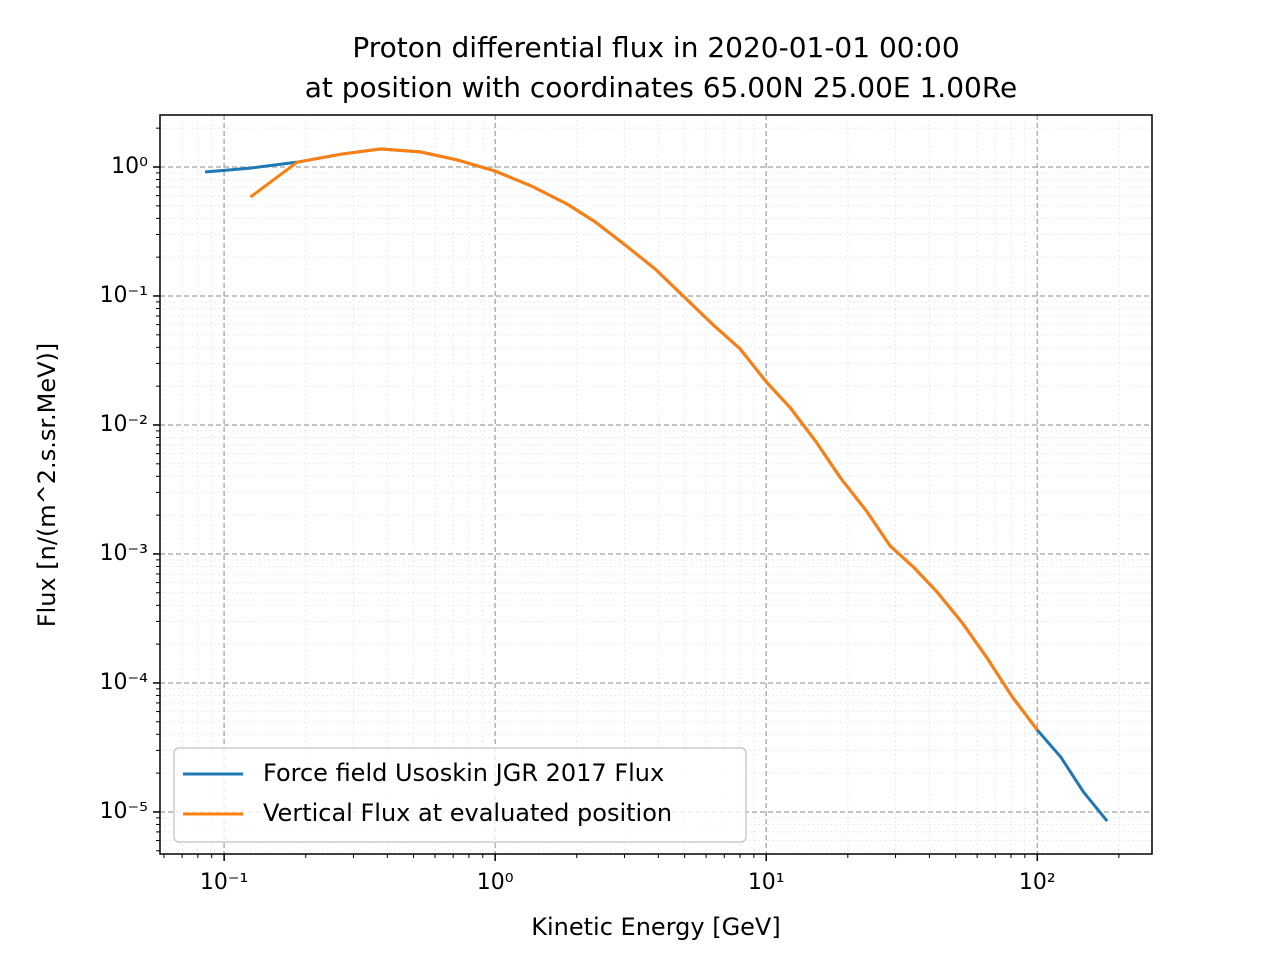 This screenshot has width=1280, height=960. I want to click on x-tick-label: 10⁰, so click(495, 882).